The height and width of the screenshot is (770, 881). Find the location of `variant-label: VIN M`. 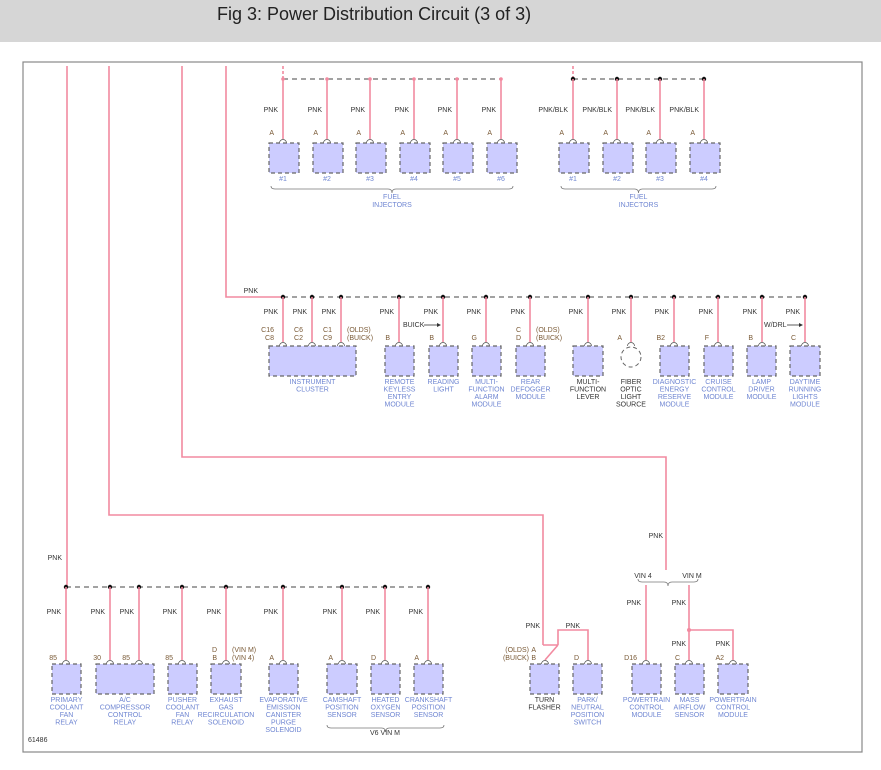

variant-label: VIN M is located at coordinates (692, 576).